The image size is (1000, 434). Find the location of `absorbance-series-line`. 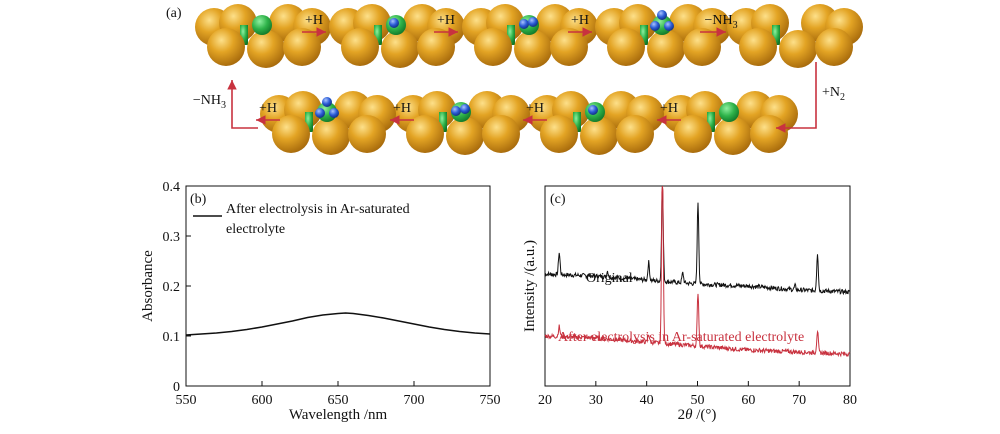

absorbance-series-line is located at coordinates (338, 324).